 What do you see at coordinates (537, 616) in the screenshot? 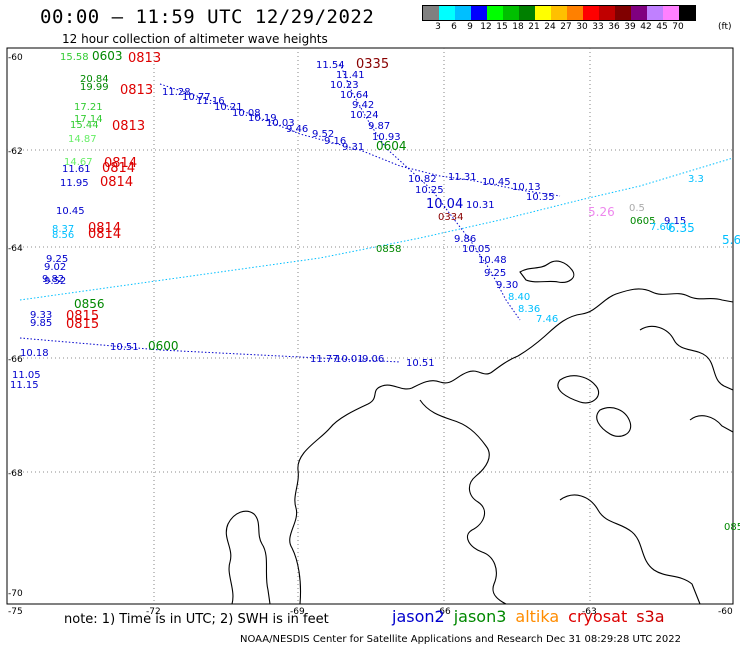
I see `legend-altika: altika` at bounding box center [537, 616].